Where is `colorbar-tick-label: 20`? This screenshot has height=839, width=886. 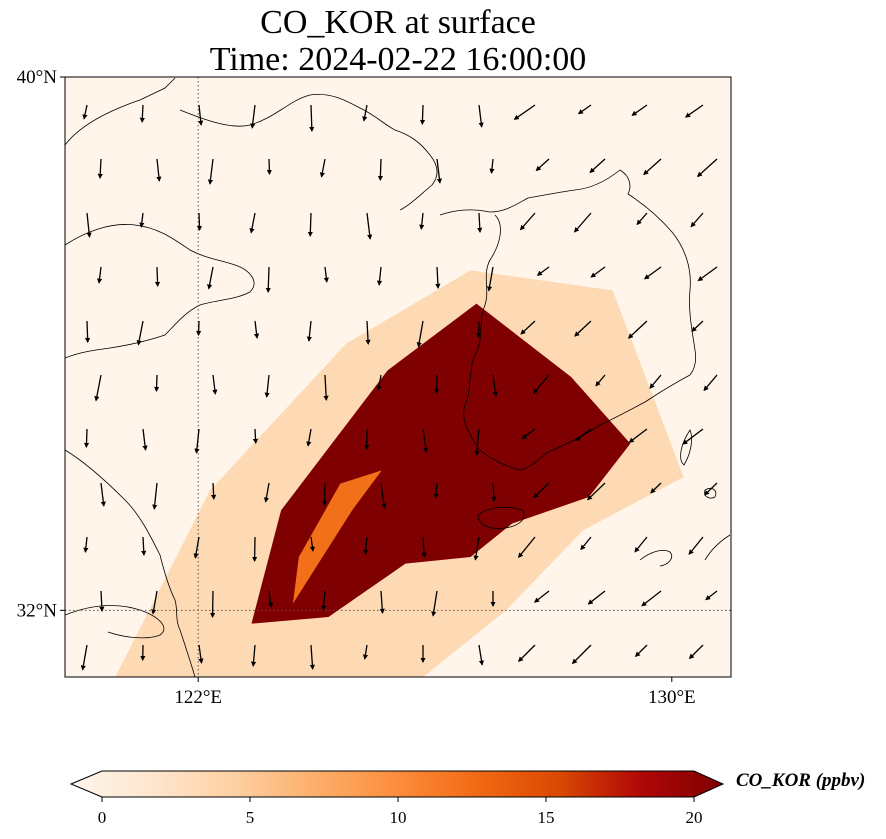
colorbar-tick-label: 20 is located at coordinates (694, 817).